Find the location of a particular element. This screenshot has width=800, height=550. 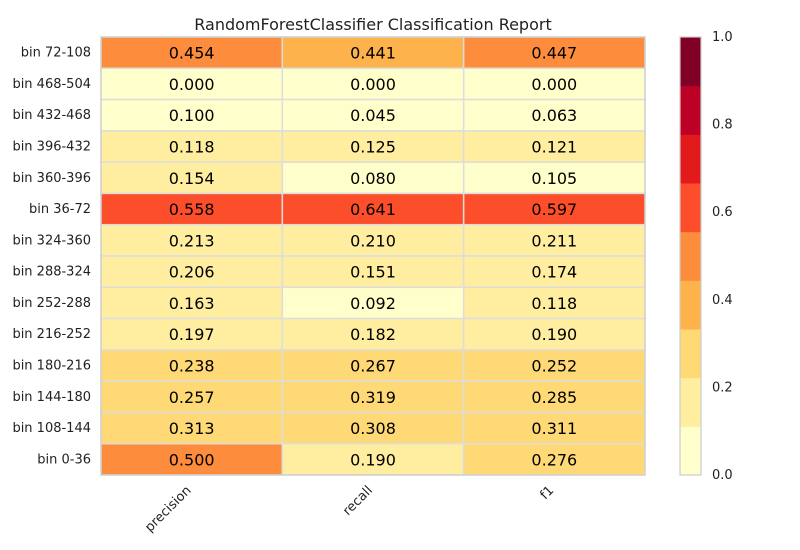

heatmap-cell-value: 0.558 is located at coordinates (192, 209).